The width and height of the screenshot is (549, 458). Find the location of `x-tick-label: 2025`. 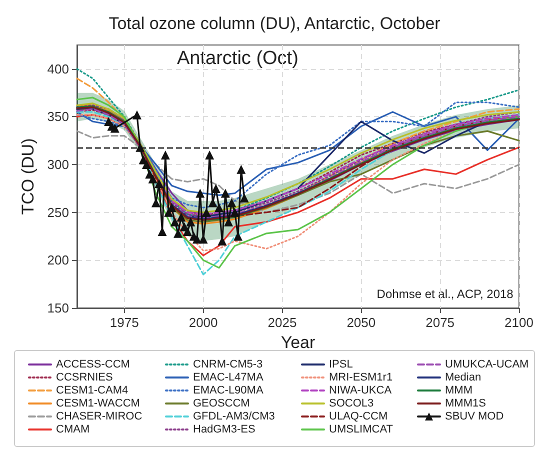

x-tick-label: 2025 is located at coordinates (282, 322).